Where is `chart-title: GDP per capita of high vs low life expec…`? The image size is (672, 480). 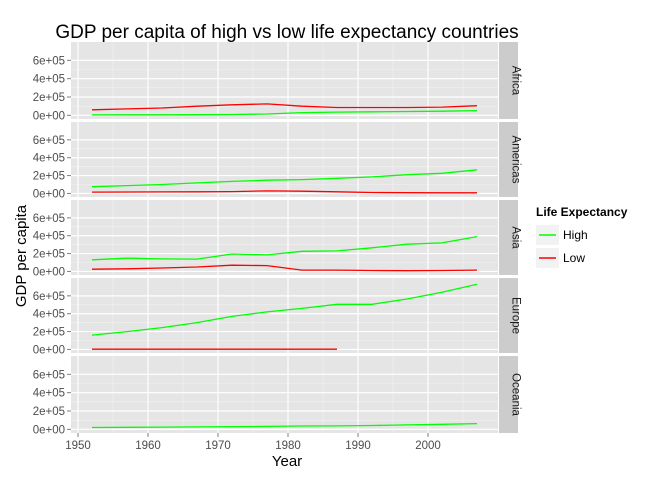 chart-title: GDP per capita of high vs low life expec… is located at coordinates (286, 32).